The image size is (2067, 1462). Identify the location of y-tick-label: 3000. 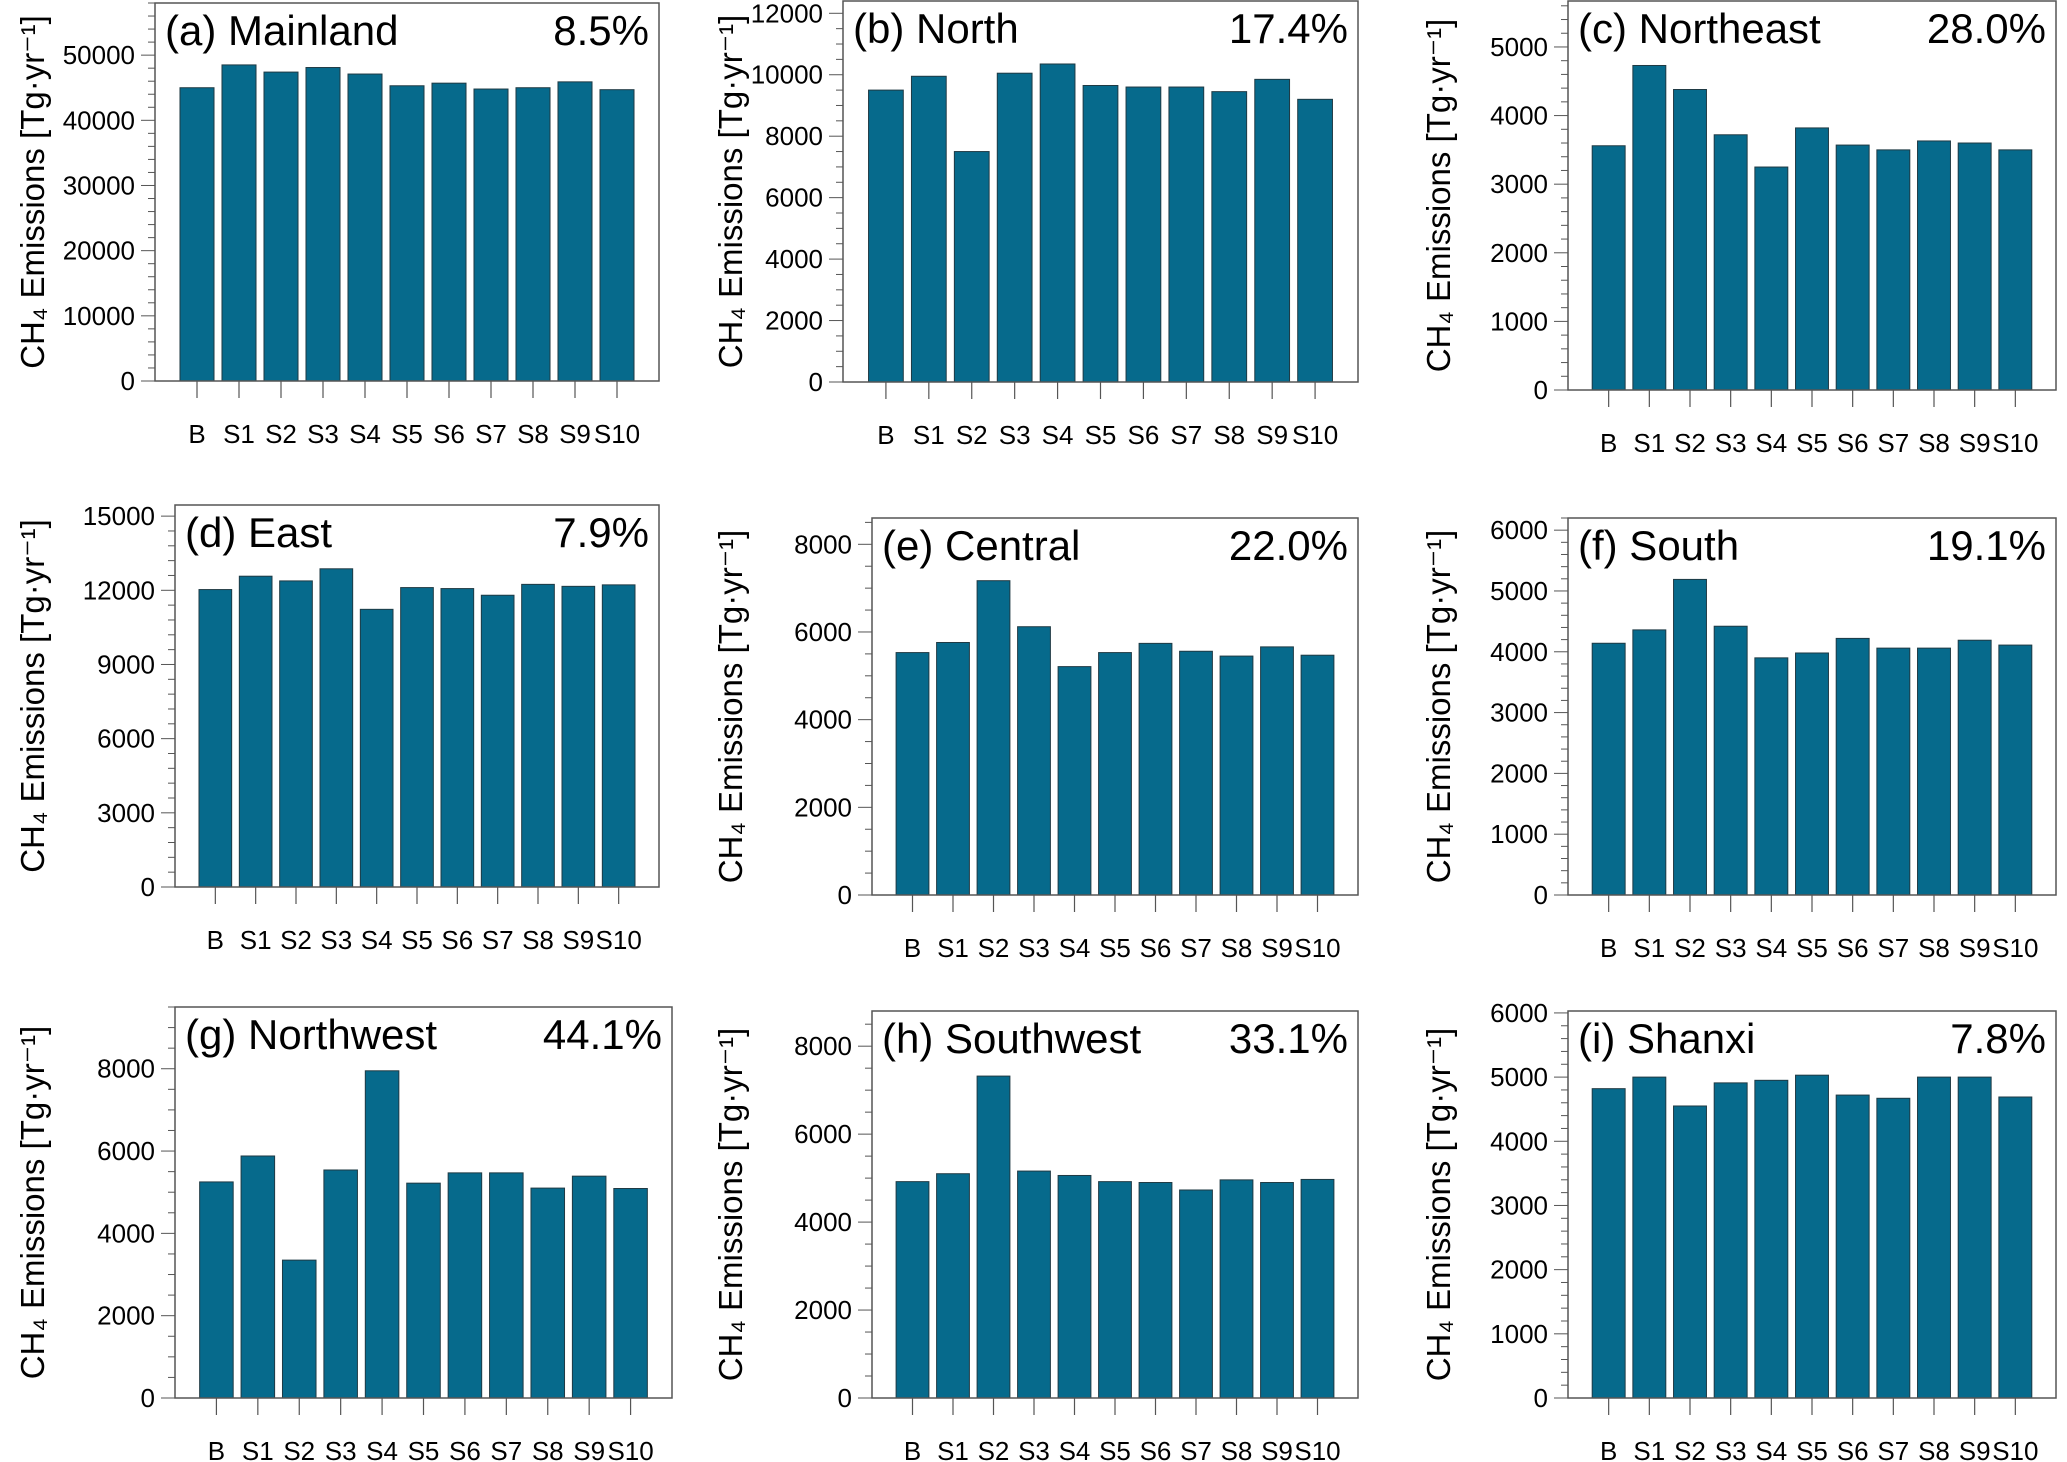
(1519, 184).